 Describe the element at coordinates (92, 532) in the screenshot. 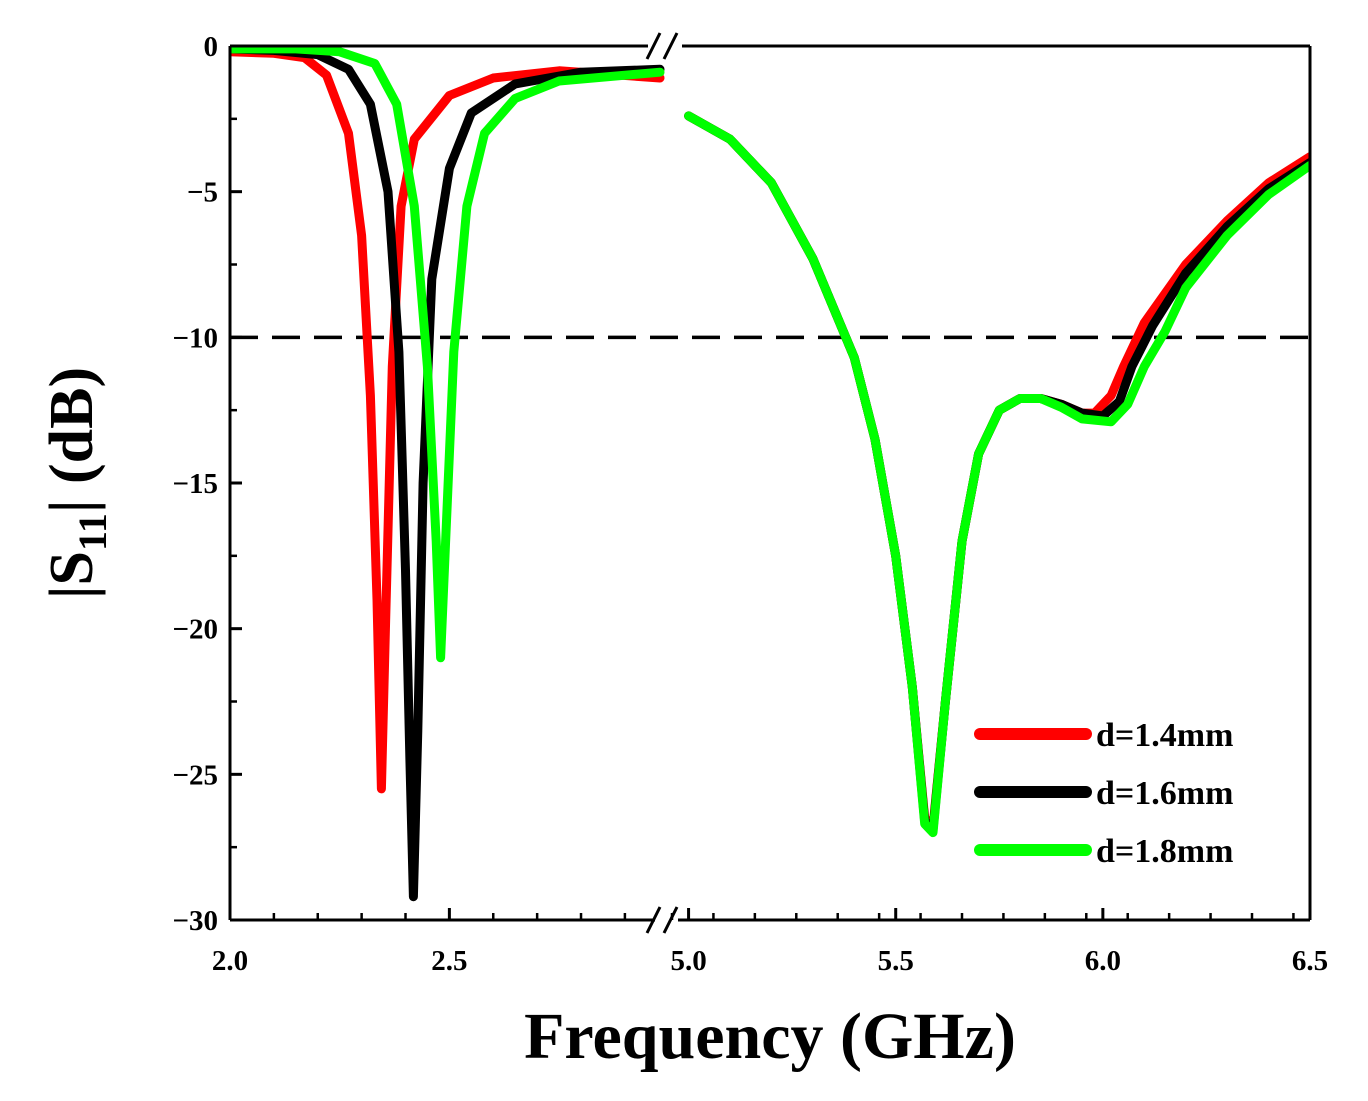

I see `y-axis-title-subscript: 11` at that location.